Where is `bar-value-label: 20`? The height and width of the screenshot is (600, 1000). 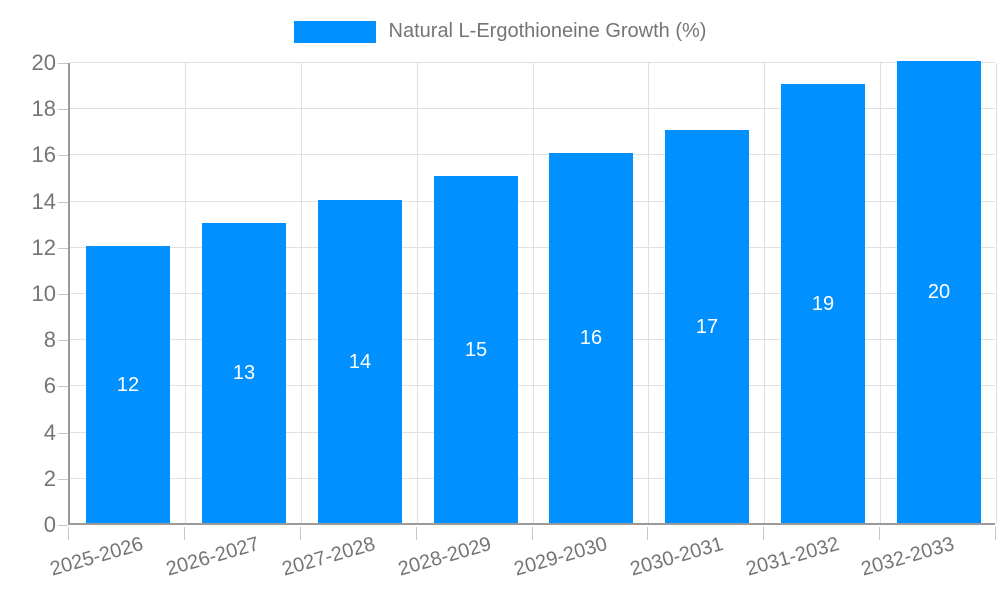 bar-value-label: 20 is located at coordinates (939, 292).